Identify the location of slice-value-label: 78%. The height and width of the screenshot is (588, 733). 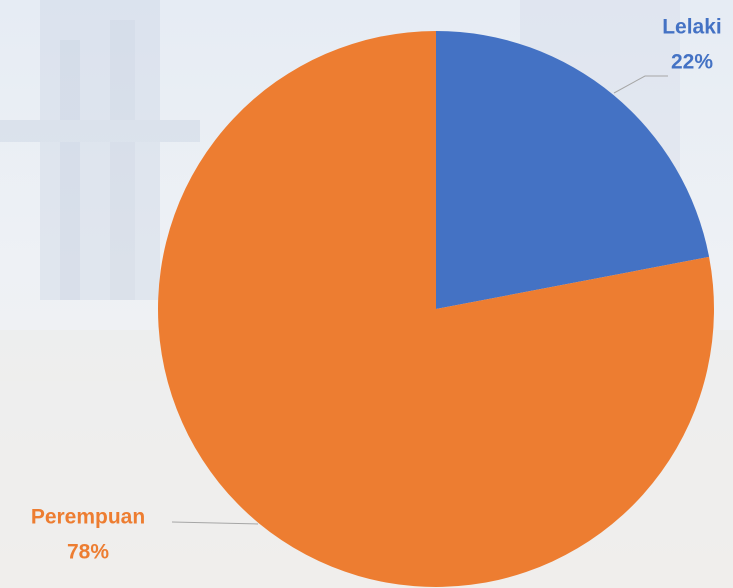
(88, 552).